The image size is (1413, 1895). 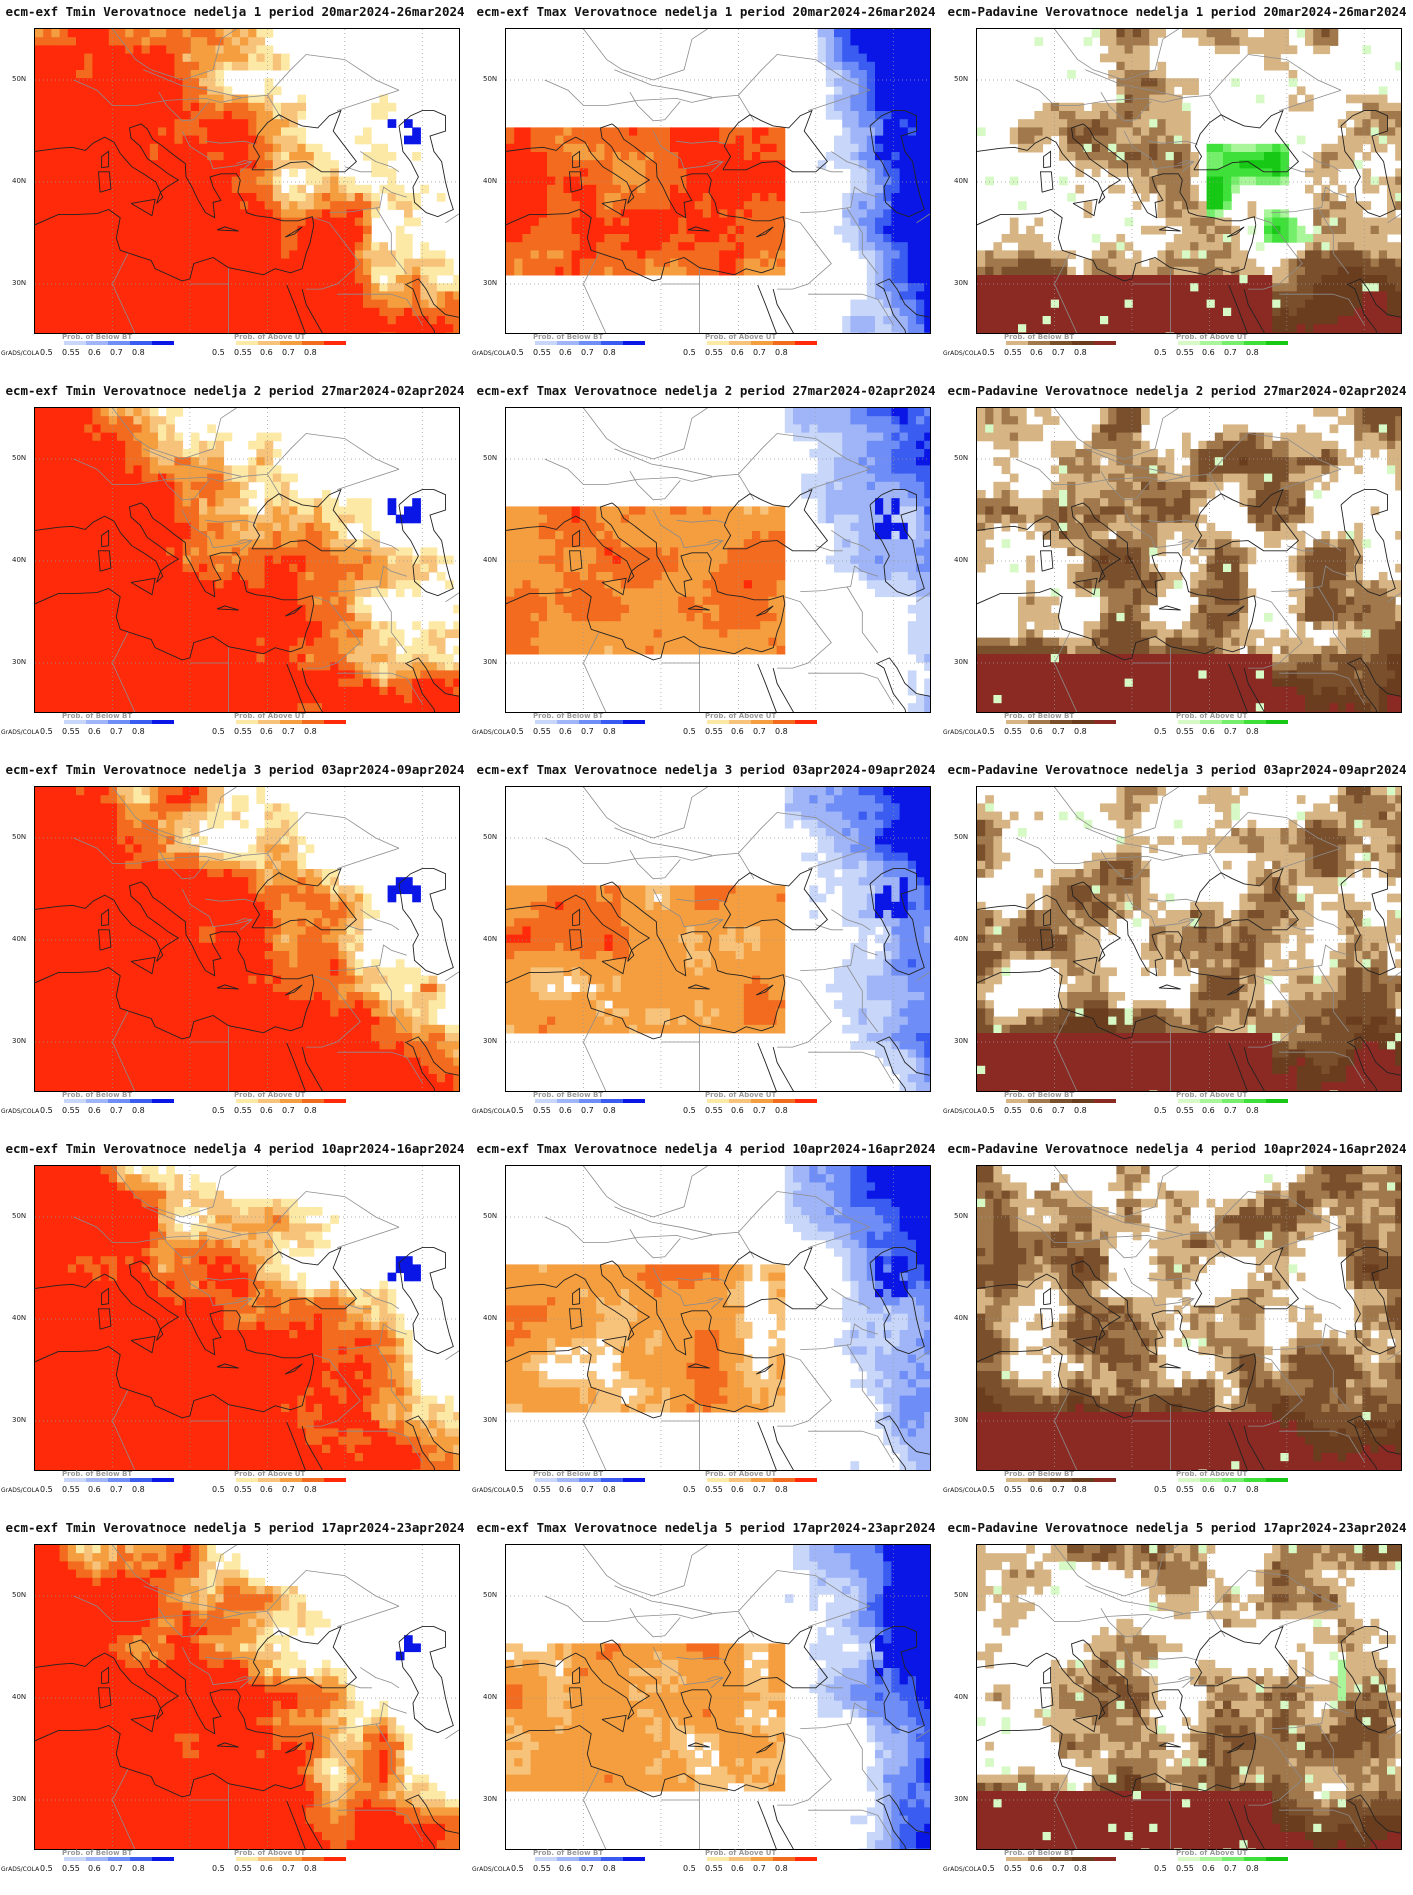 I want to click on map-frame, so click(x=718, y=1697).